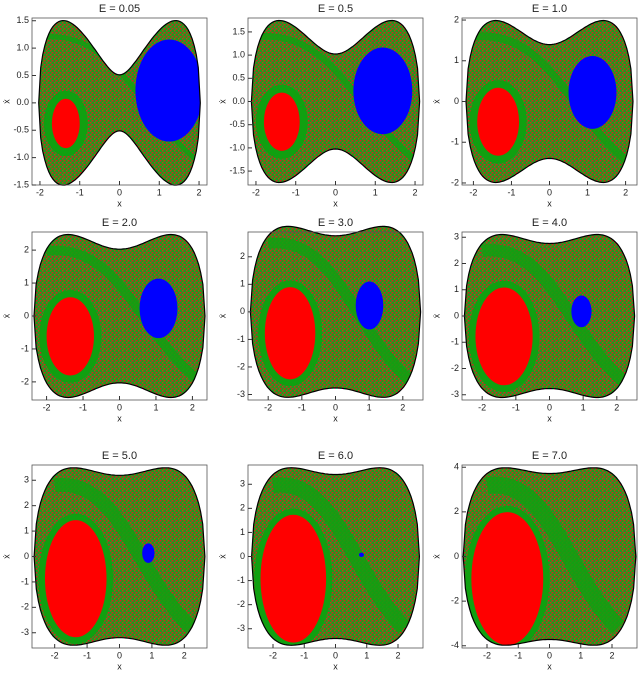 The height and width of the screenshot is (674, 644). Describe the element at coordinates (534, 320) in the screenshot. I see `panel: -2 -1 0 1 2 -3 -2 -1 0 1 2 3 E = 4.0 x ẋ` at that location.